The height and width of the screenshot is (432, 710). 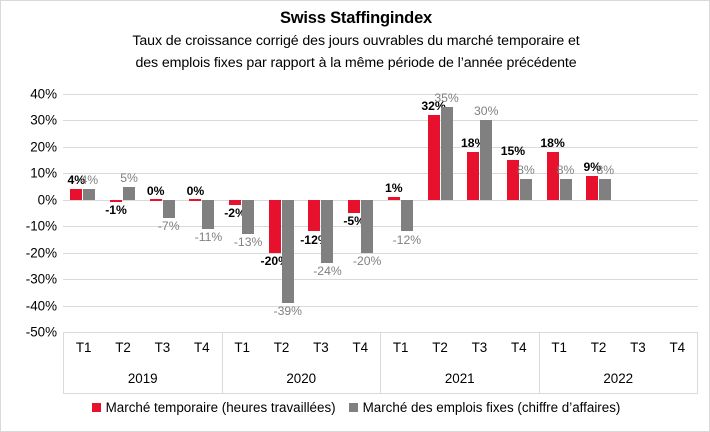 I want to click on y-axis-tick-label: 0%, so click(x=47, y=200).